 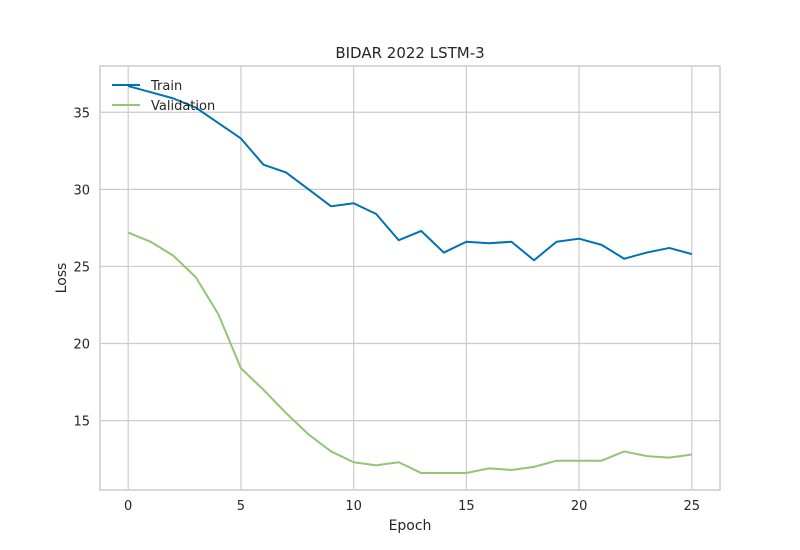 What do you see at coordinates (81, 267) in the screenshot?
I see `y-tick-label: 25` at bounding box center [81, 267].